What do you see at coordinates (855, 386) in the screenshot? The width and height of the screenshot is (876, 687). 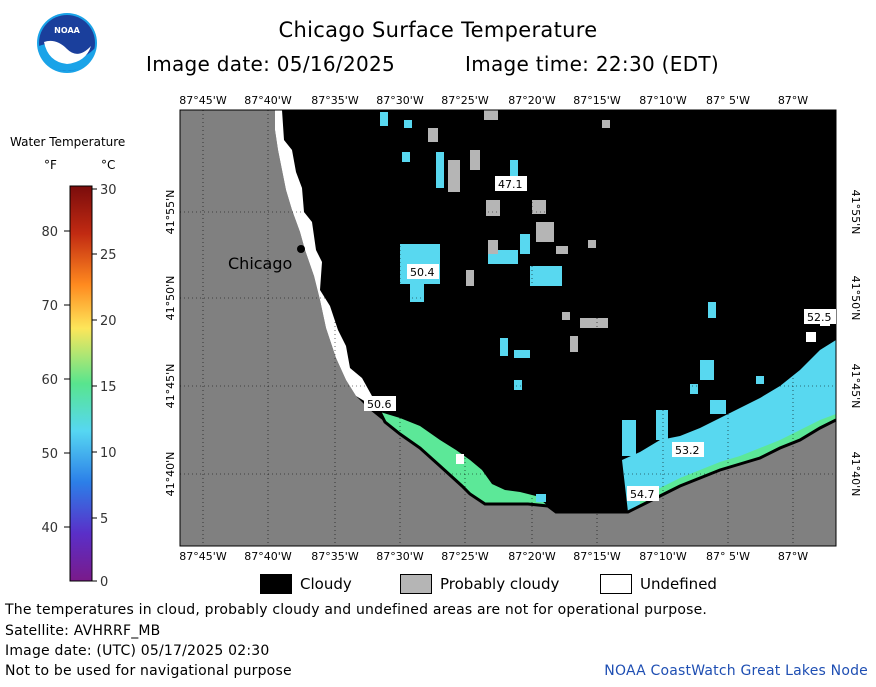 I see `lat-label-right: 41°45'N` at bounding box center [855, 386].